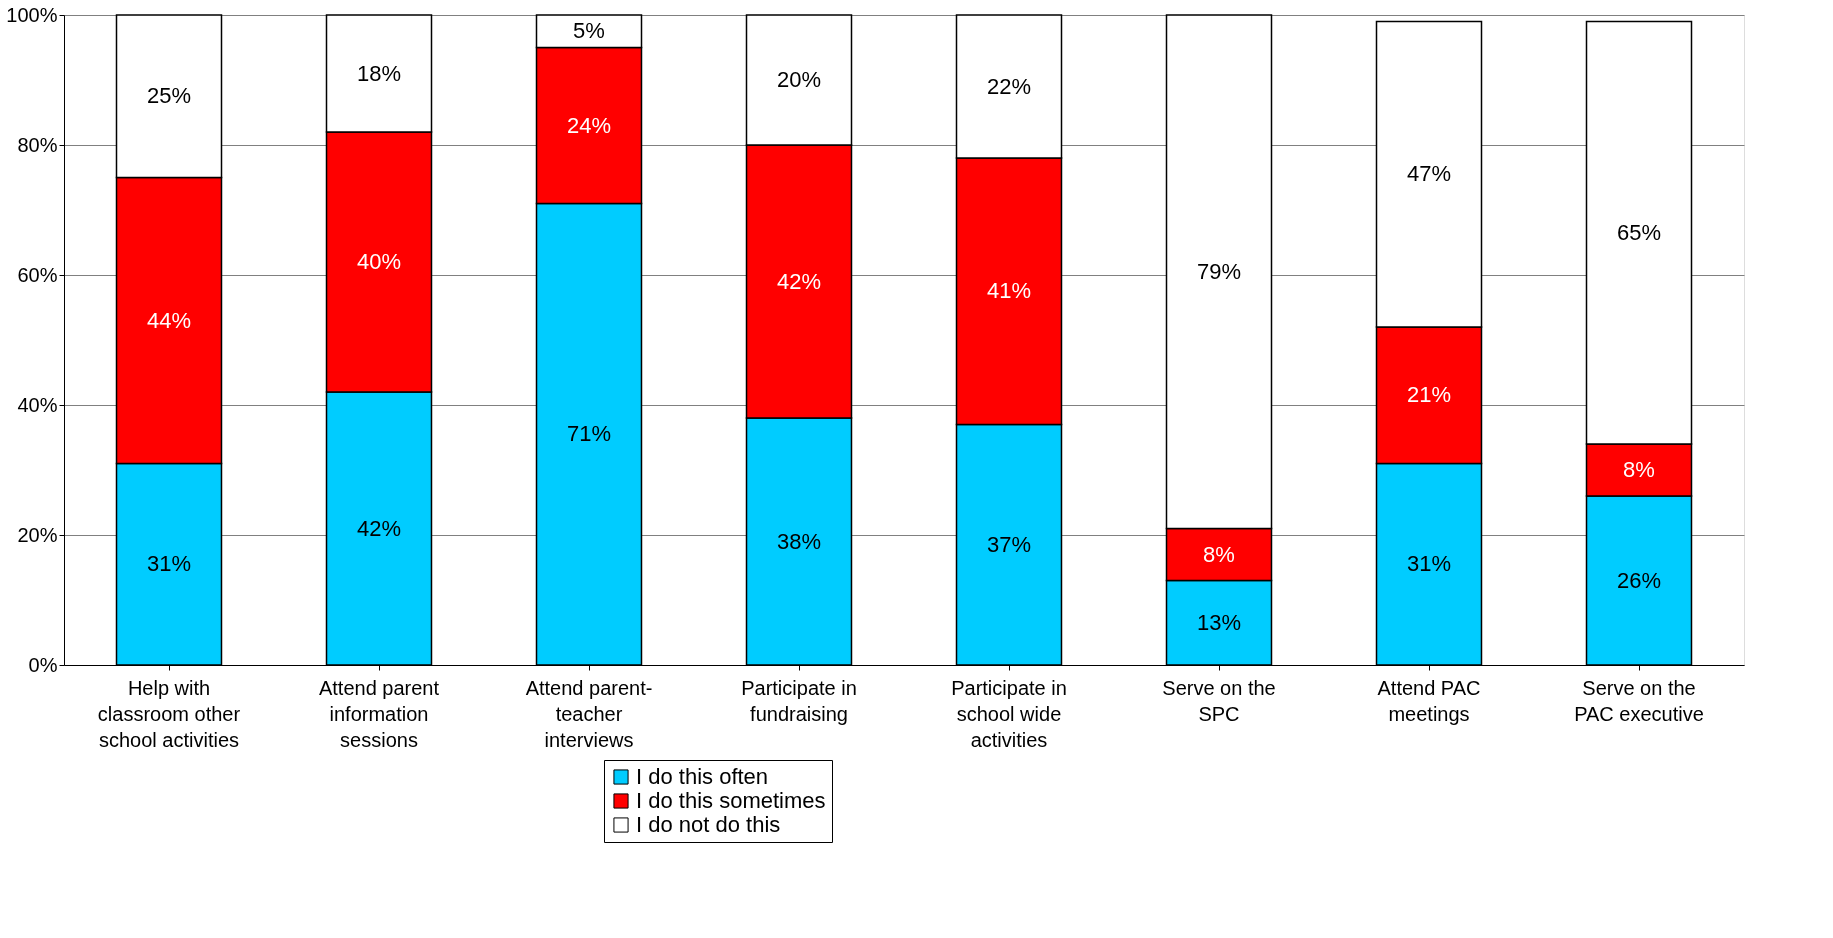  I want to click on data-label: 79%, so click(1219, 271).